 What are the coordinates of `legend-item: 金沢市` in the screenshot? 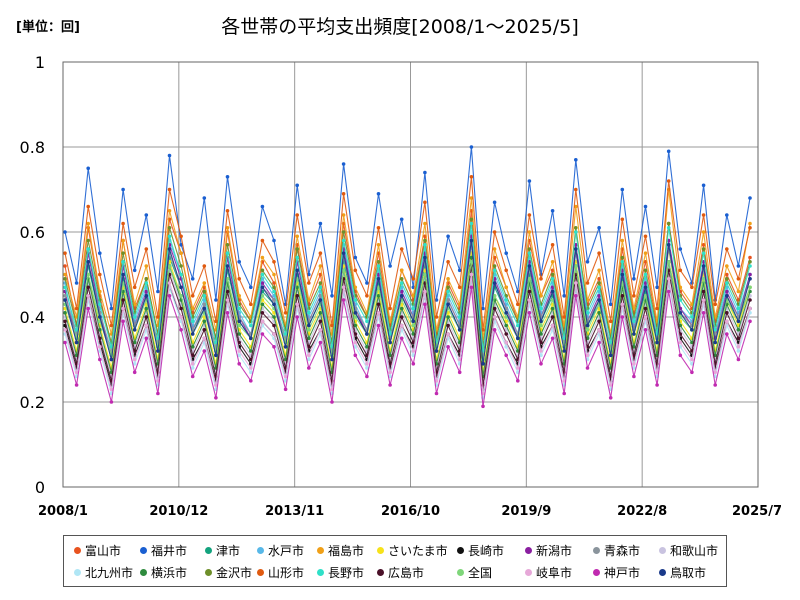 It's located at (228, 572).